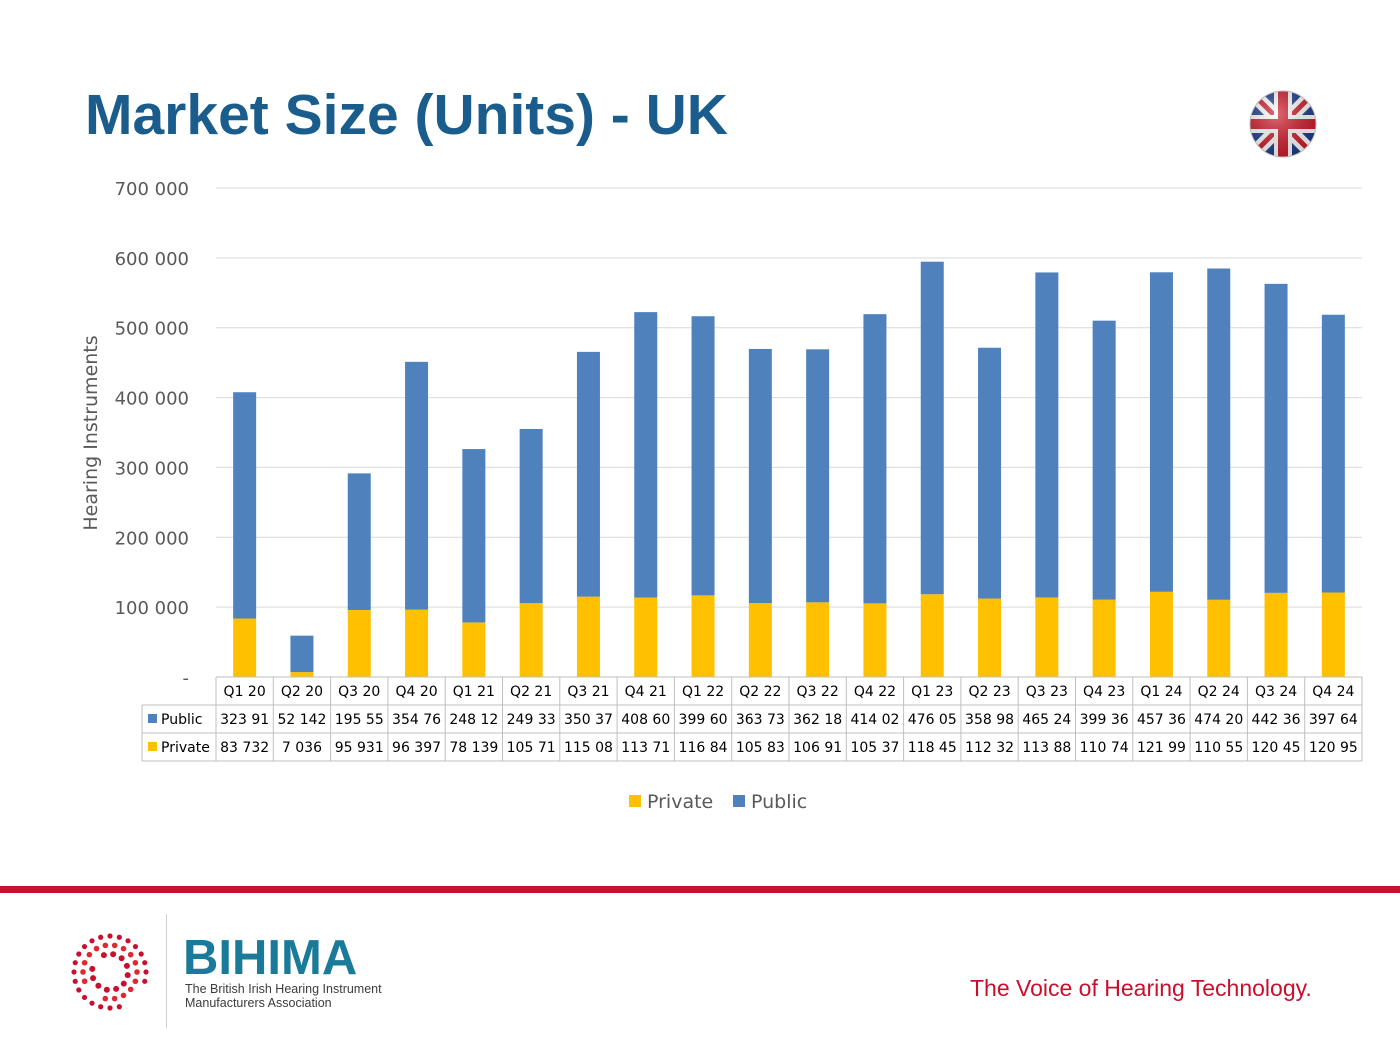 The width and height of the screenshot is (1400, 1046). What do you see at coordinates (152, 259) in the screenshot?
I see `y-tick-label: 600 000` at bounding box center [152, 259].